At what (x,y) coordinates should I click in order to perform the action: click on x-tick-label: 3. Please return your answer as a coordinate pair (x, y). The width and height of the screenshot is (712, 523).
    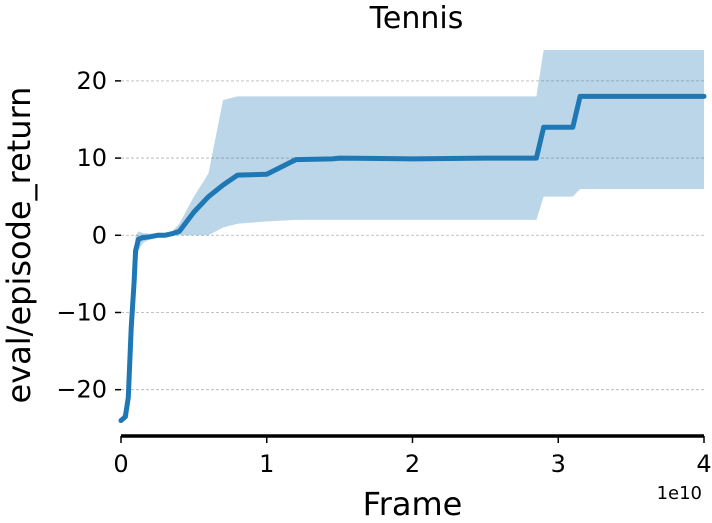
    Looking at the image, I should click on (558, 464).